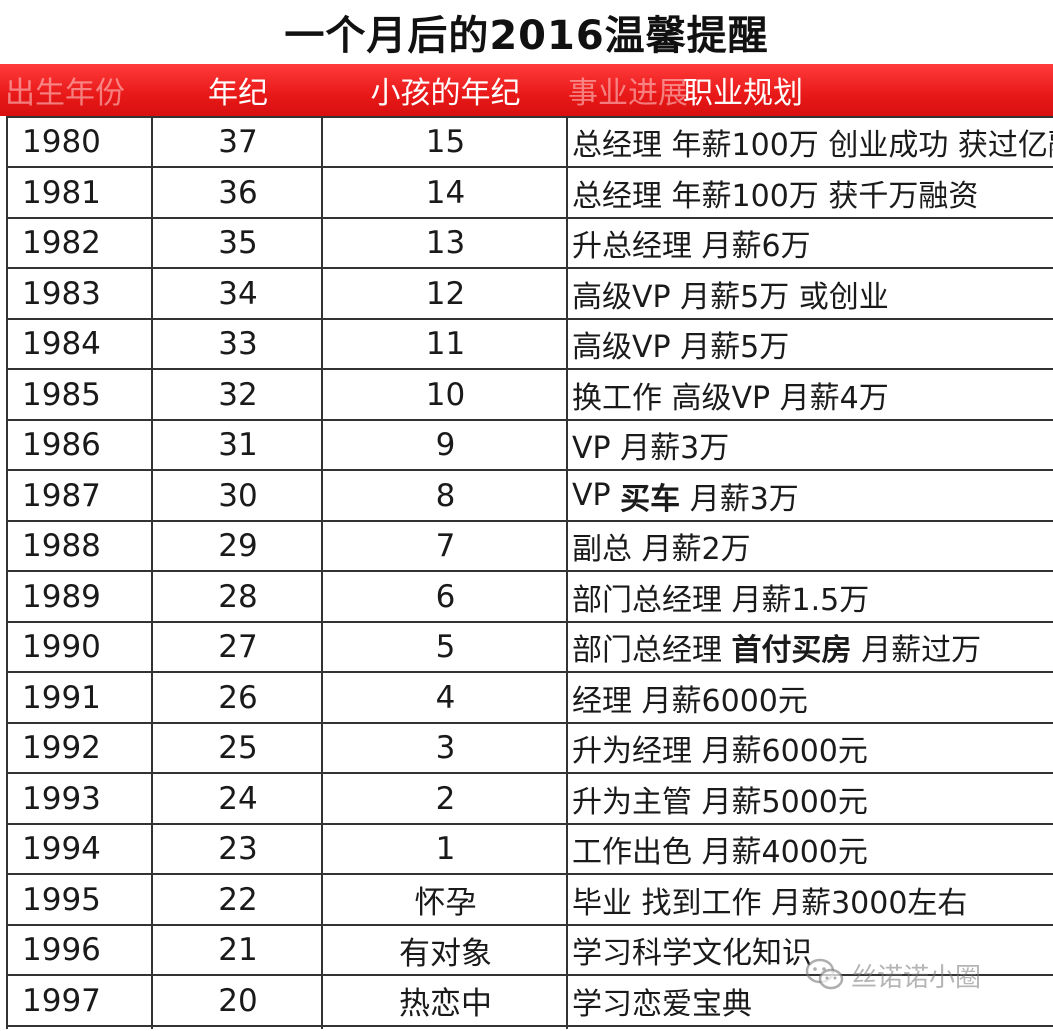 This screenshot has width=1053, height=1031. I want to click on cell-career-plan: 总经理 年薪100万 获千万融资, so click(775, 196).